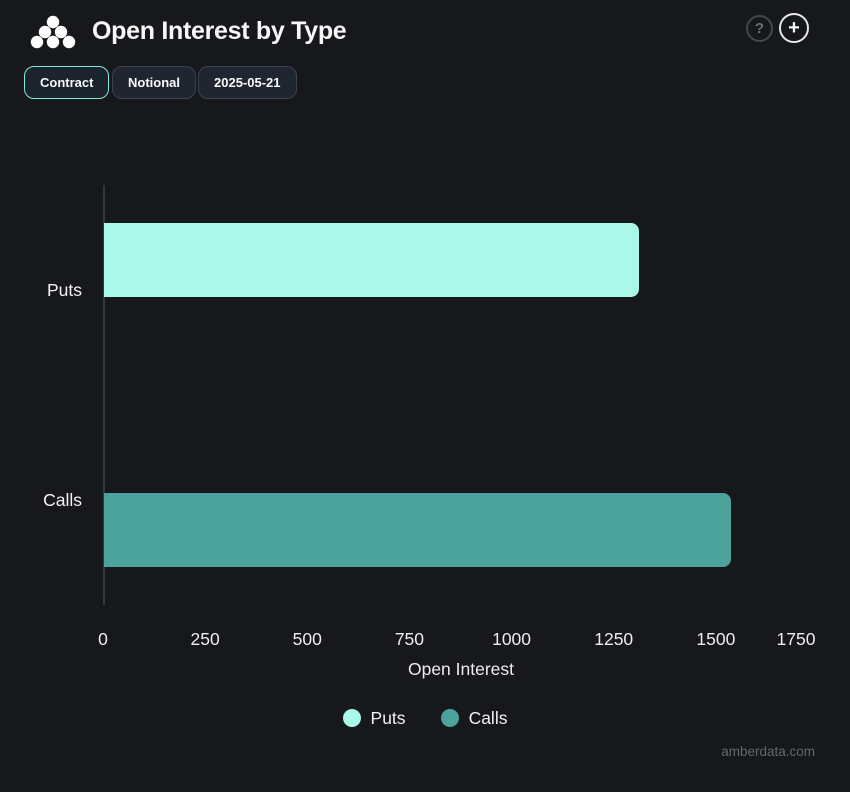 This screenshot has height=792, width=850. I want to click on y-label-calls: Calls, so click(62, 500).